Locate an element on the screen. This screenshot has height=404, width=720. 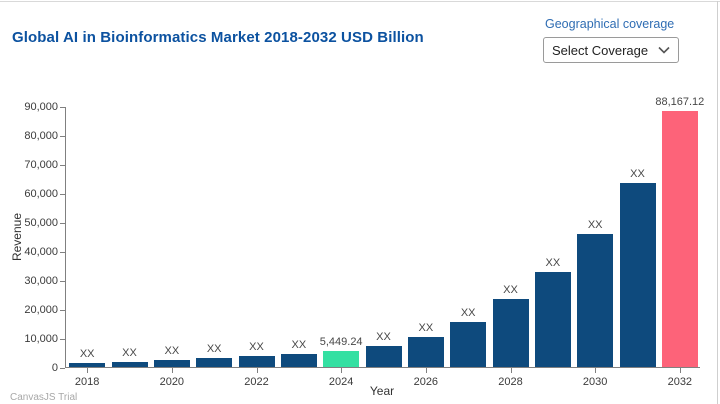
y-tick-label: 80,000 is located at coordinates (41, 136).